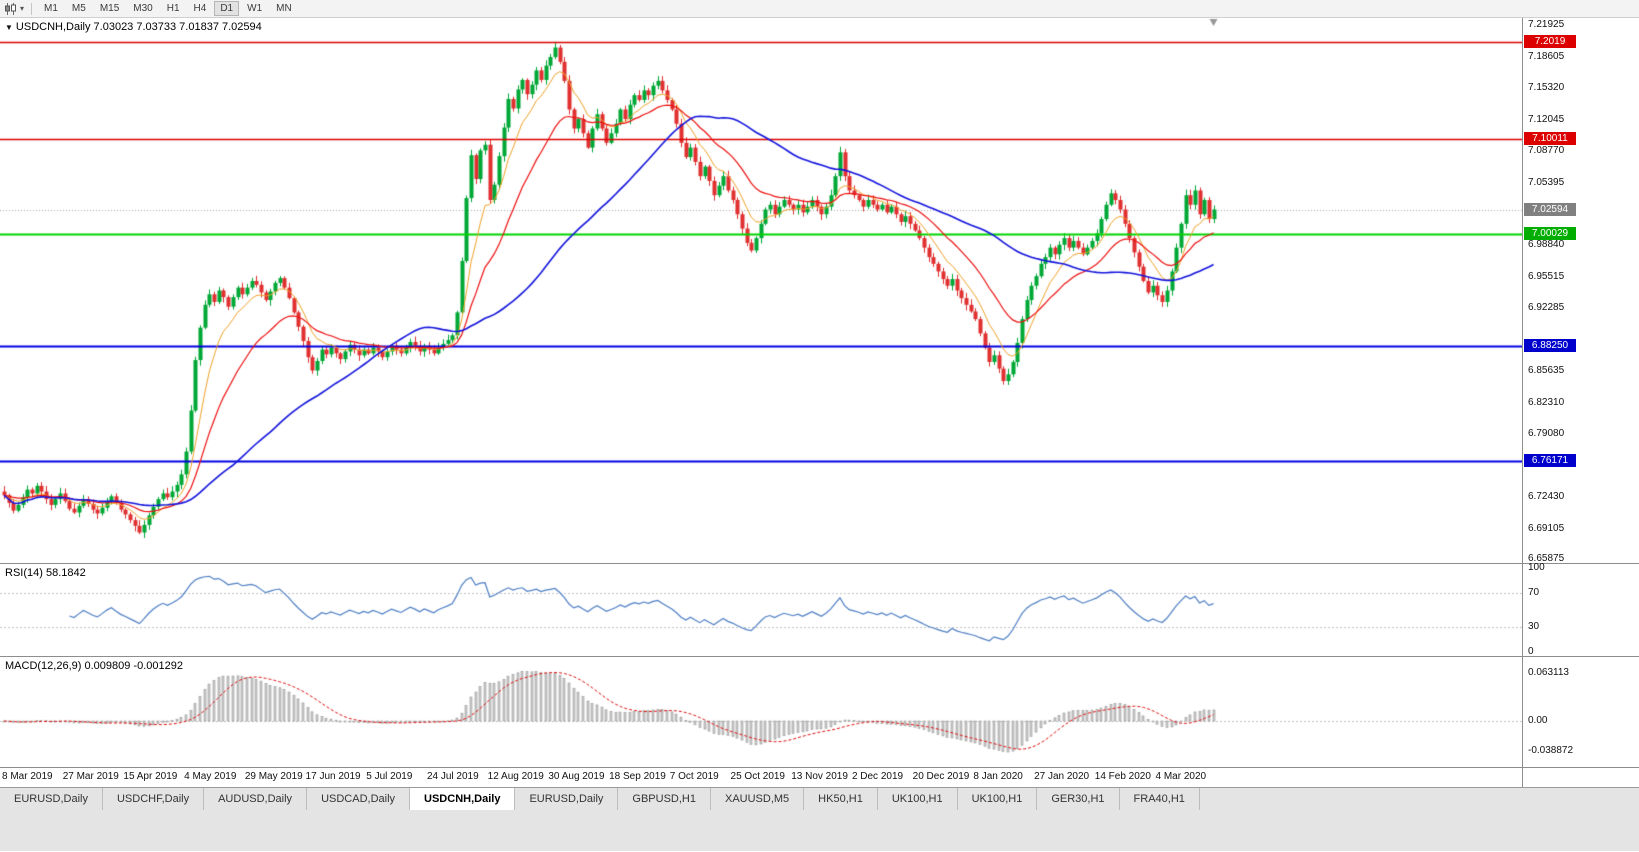  What do you see at coordinates (1546, 528) in the screenshot?
I see `price-tick: 6.69105` at bounding box center [1546, 528].